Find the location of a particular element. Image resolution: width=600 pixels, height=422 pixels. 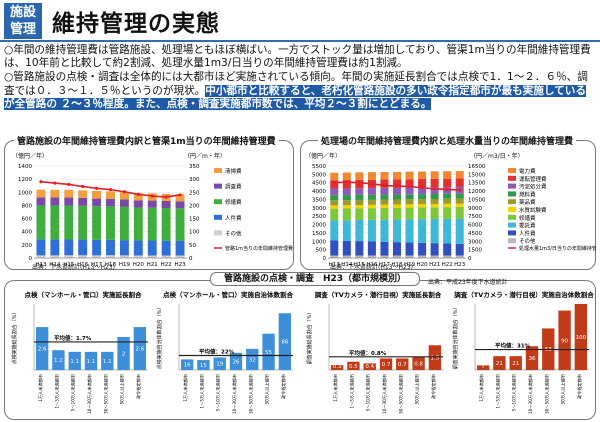

bar-value-label: 86 is located at coordinates (284, 343).